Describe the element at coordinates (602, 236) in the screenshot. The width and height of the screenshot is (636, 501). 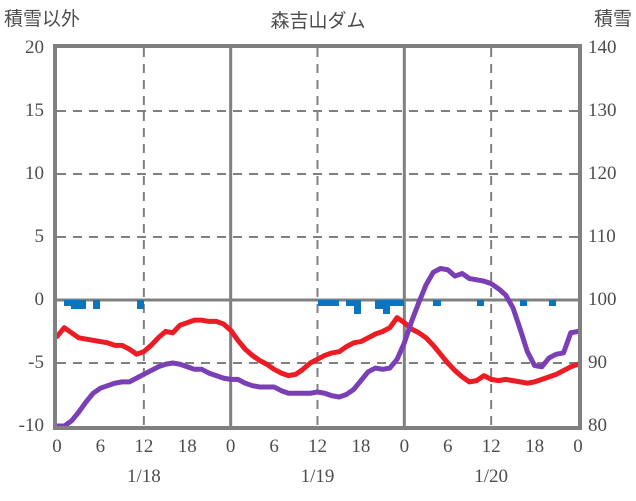
I see `y-tick-right: 110` at that location.